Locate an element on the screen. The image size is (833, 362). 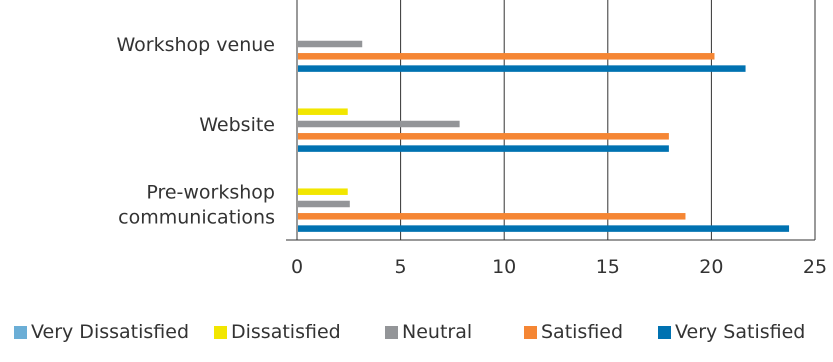
x-tick-10: 10 is located at coordinates (504, 267).